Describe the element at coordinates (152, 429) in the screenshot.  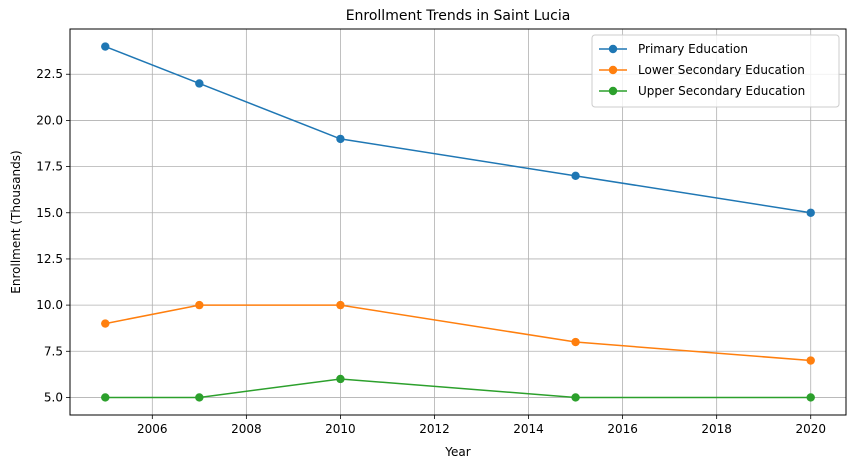
I see `x-tick-label: 2006` at that location.